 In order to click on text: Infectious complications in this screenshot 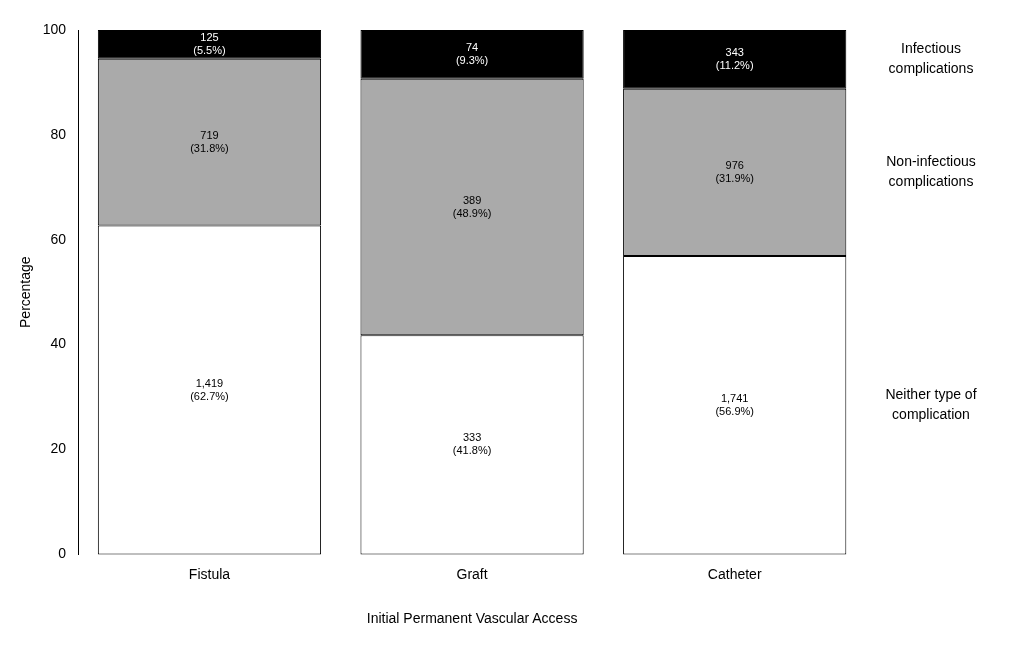, I will do `click(931, 58)`.